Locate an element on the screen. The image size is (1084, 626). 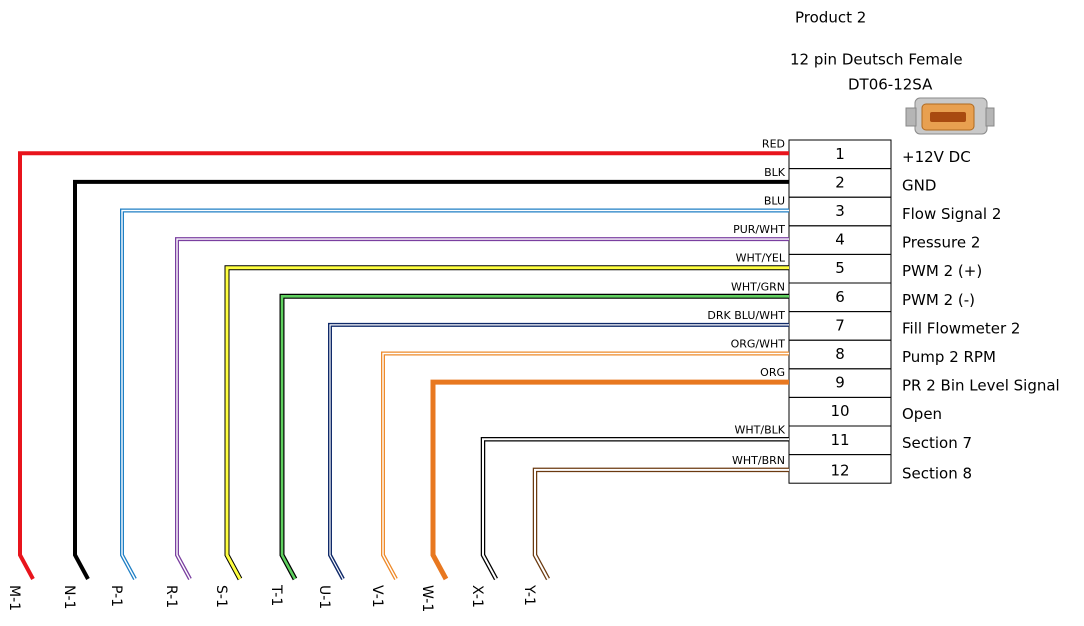
wire-color-label: WHT/YEL is located at coordinates (761, 258).